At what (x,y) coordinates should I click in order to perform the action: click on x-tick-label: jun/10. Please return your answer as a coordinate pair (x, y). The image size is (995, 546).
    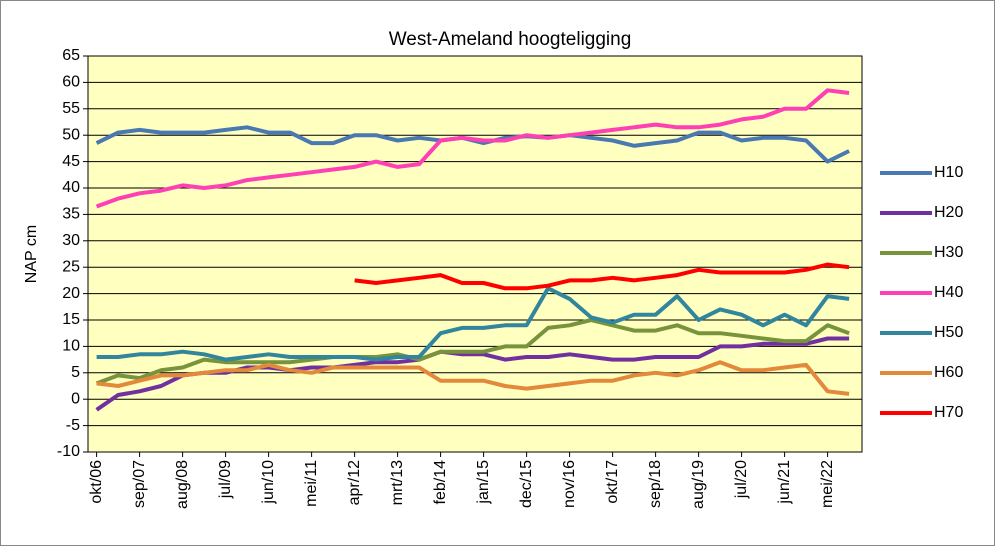
    Looking at the image, I should click on (268, 482).